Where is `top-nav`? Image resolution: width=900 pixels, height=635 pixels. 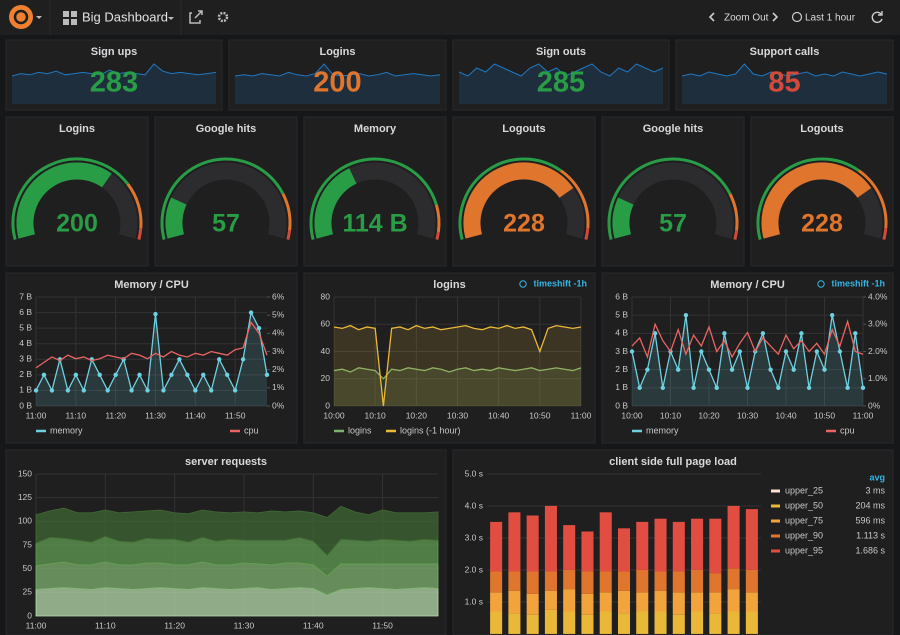
top-nav is located at coordinates (450, 17).